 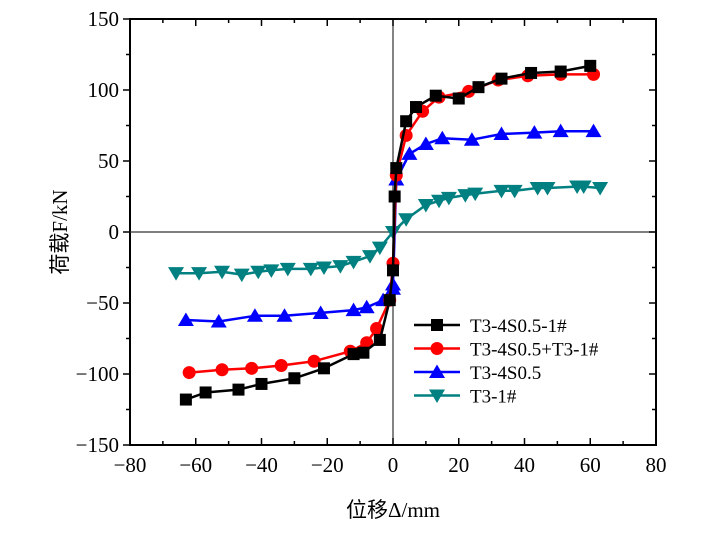 I want to click on y-axis-title: 荷载F/kN, so click(x=60, y=231).